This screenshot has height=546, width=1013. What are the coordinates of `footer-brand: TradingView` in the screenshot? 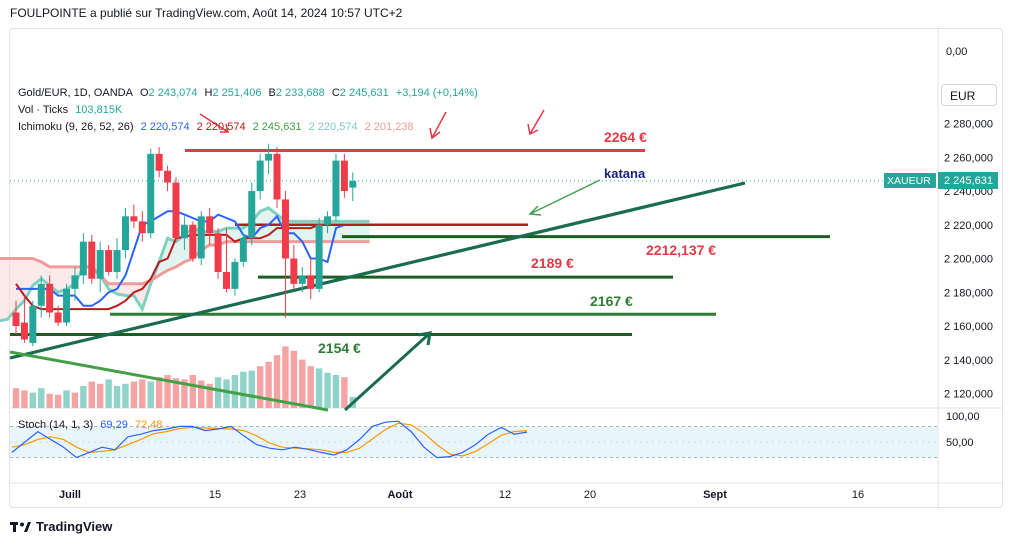 It's located at (61, 526).